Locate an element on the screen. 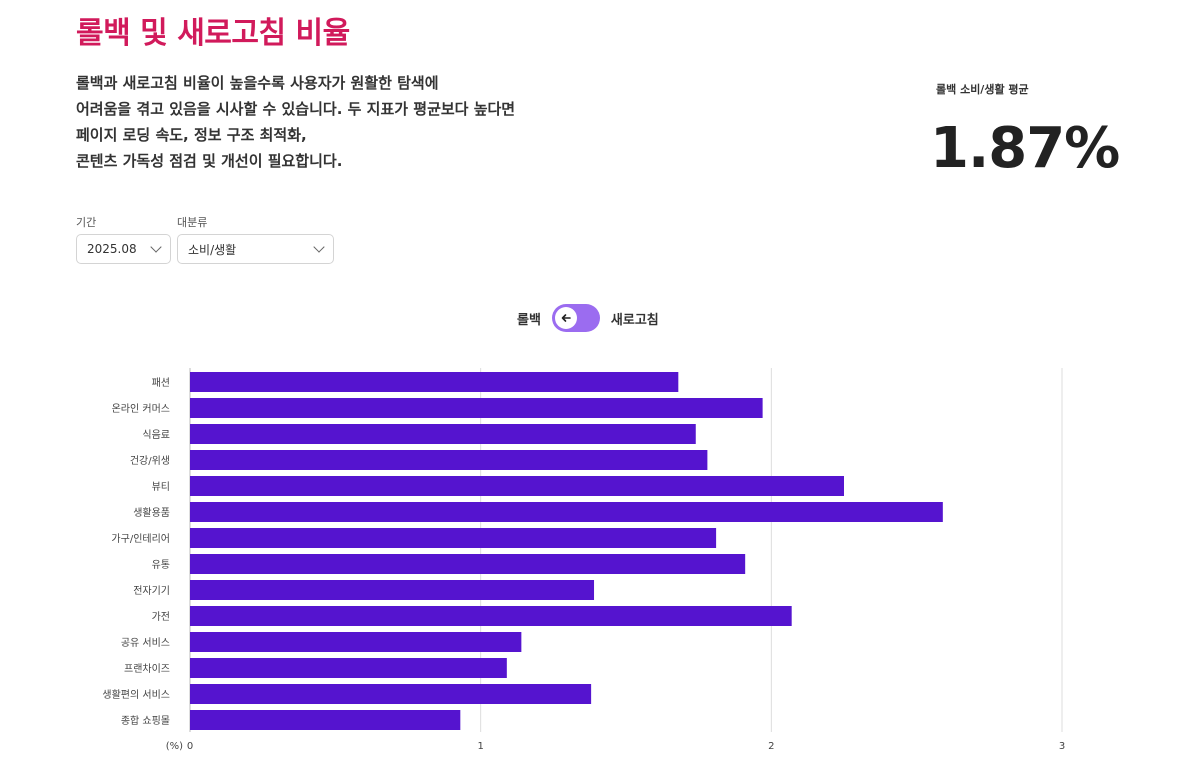  period-value: 2025.08 is located at coordinates (112, 249).